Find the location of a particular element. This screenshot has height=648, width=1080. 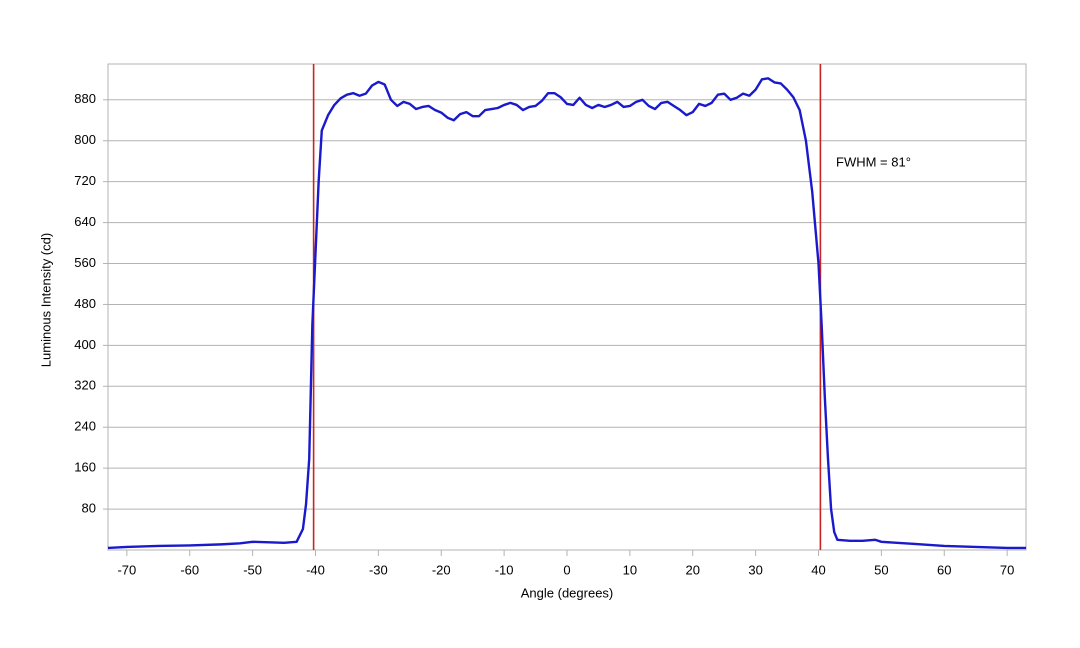

y-tick-label: 320 is located at coordinates (85, 385).